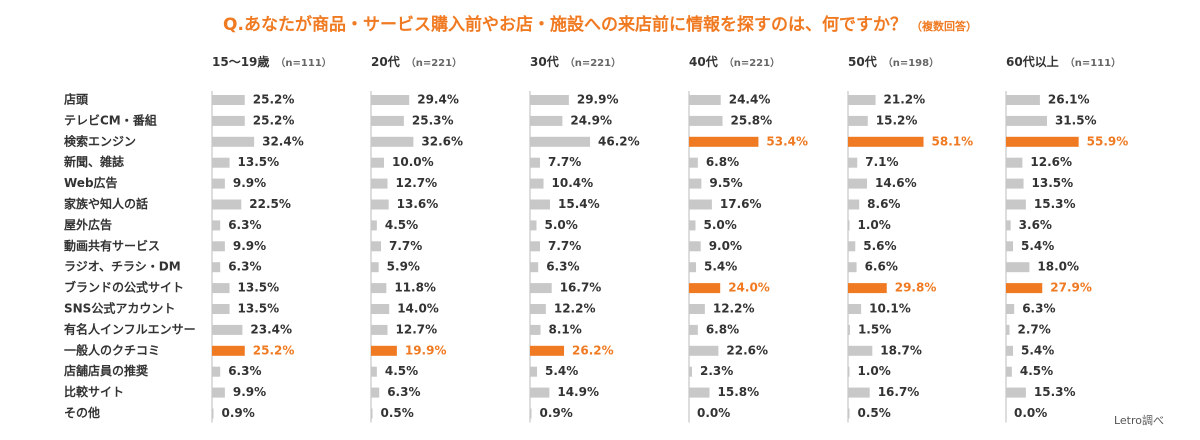 This screenshot has width=1200, height=440. Describe the element at coordinates (240, 61) in the screenshot. I see `series-name: 15～19歳` at that location.